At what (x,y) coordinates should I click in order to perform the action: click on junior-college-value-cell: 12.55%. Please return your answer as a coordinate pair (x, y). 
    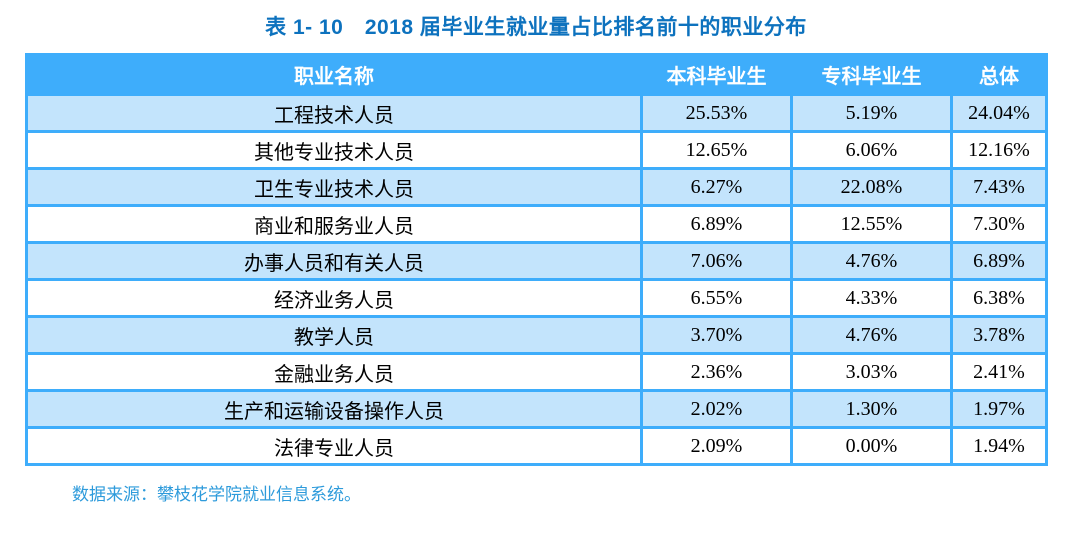
    Looking at the image, I should click on (871, 224).